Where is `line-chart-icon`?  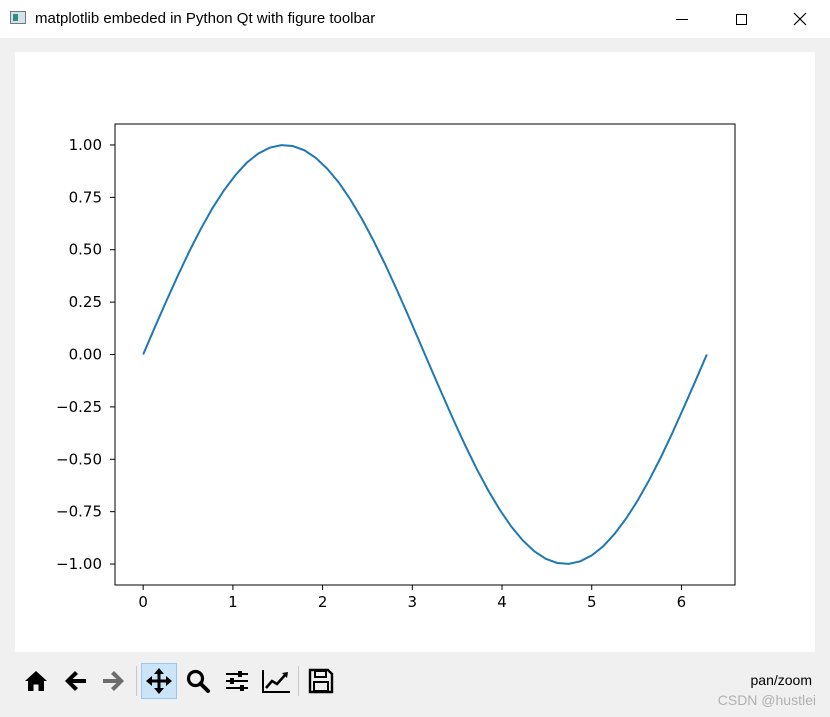
line-chart-icon is located at coordinates (276, 681).